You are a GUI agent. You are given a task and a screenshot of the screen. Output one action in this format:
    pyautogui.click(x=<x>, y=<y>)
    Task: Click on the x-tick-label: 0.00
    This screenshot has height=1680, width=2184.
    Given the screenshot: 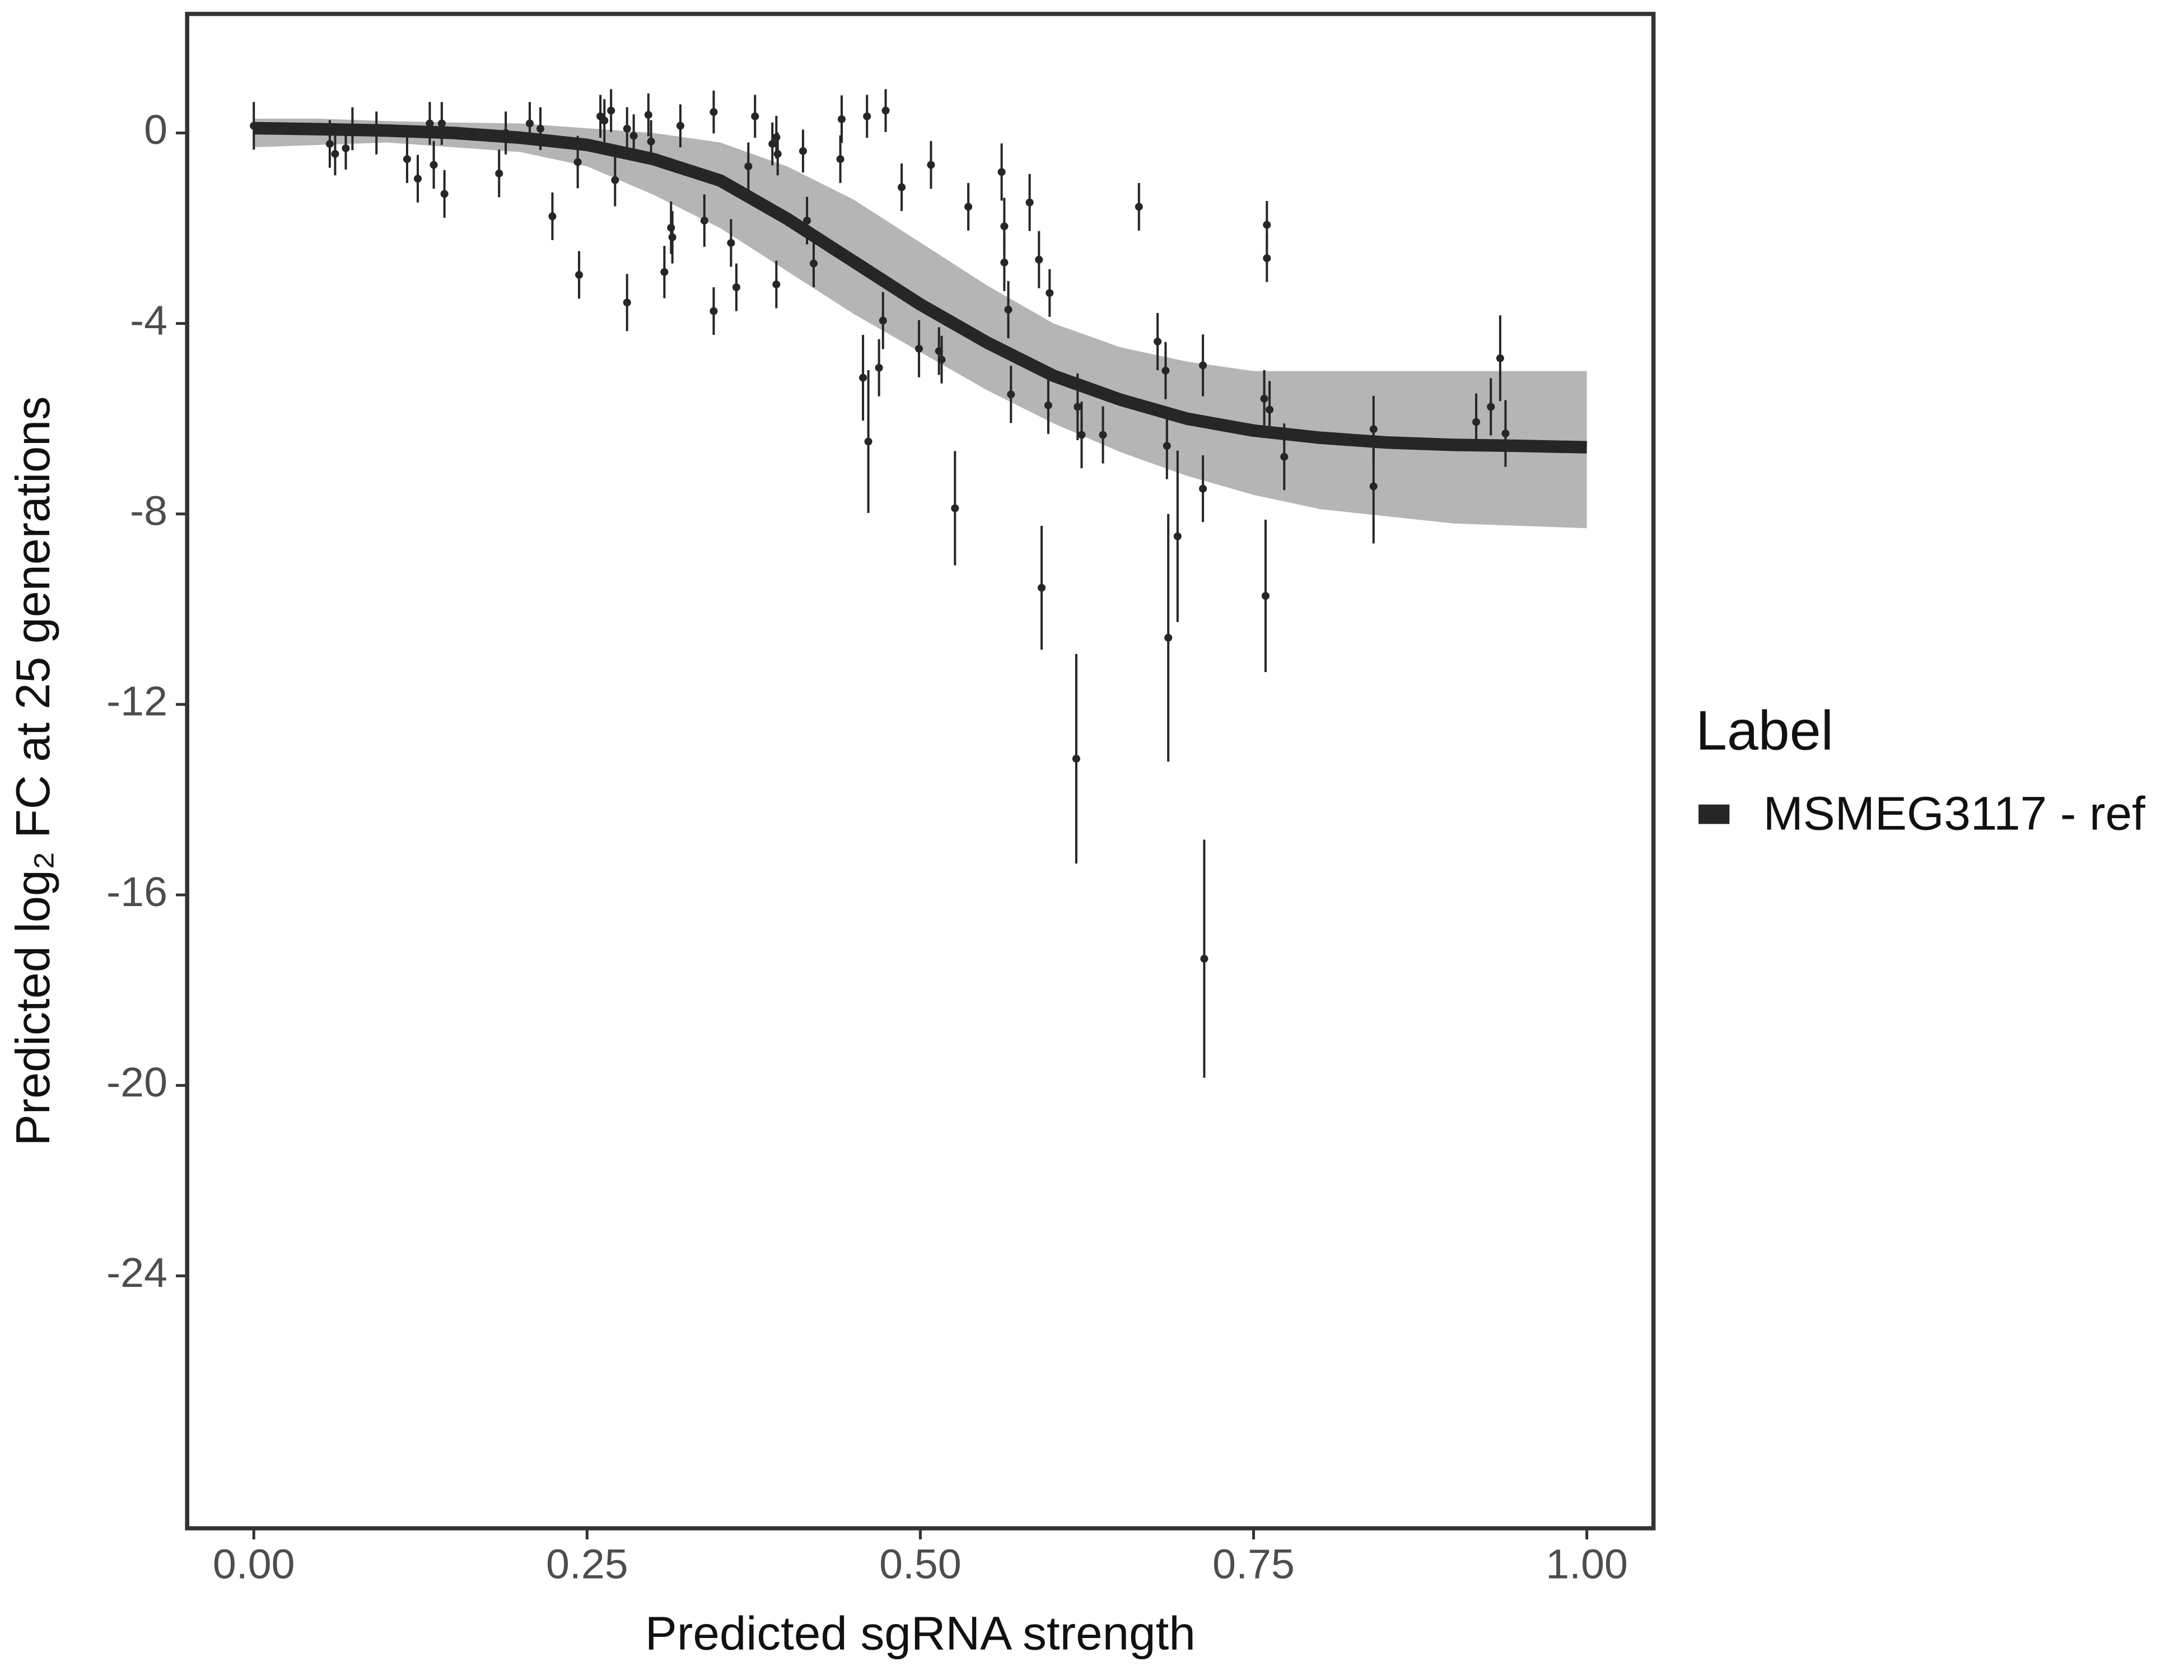 What is the action you would take?
    pyautogui.click(x=254, y=1565)
    